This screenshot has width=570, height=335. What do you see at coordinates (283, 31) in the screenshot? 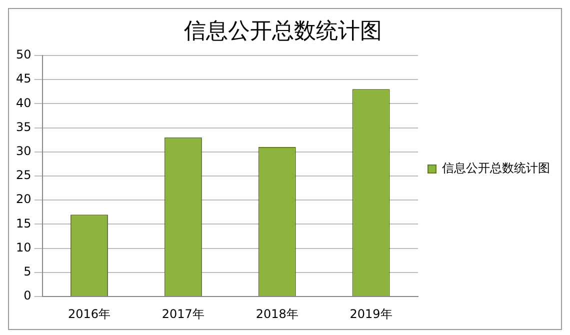
I see `chart-title: 信息公开总数统计图` at bounding box center [283, 31].